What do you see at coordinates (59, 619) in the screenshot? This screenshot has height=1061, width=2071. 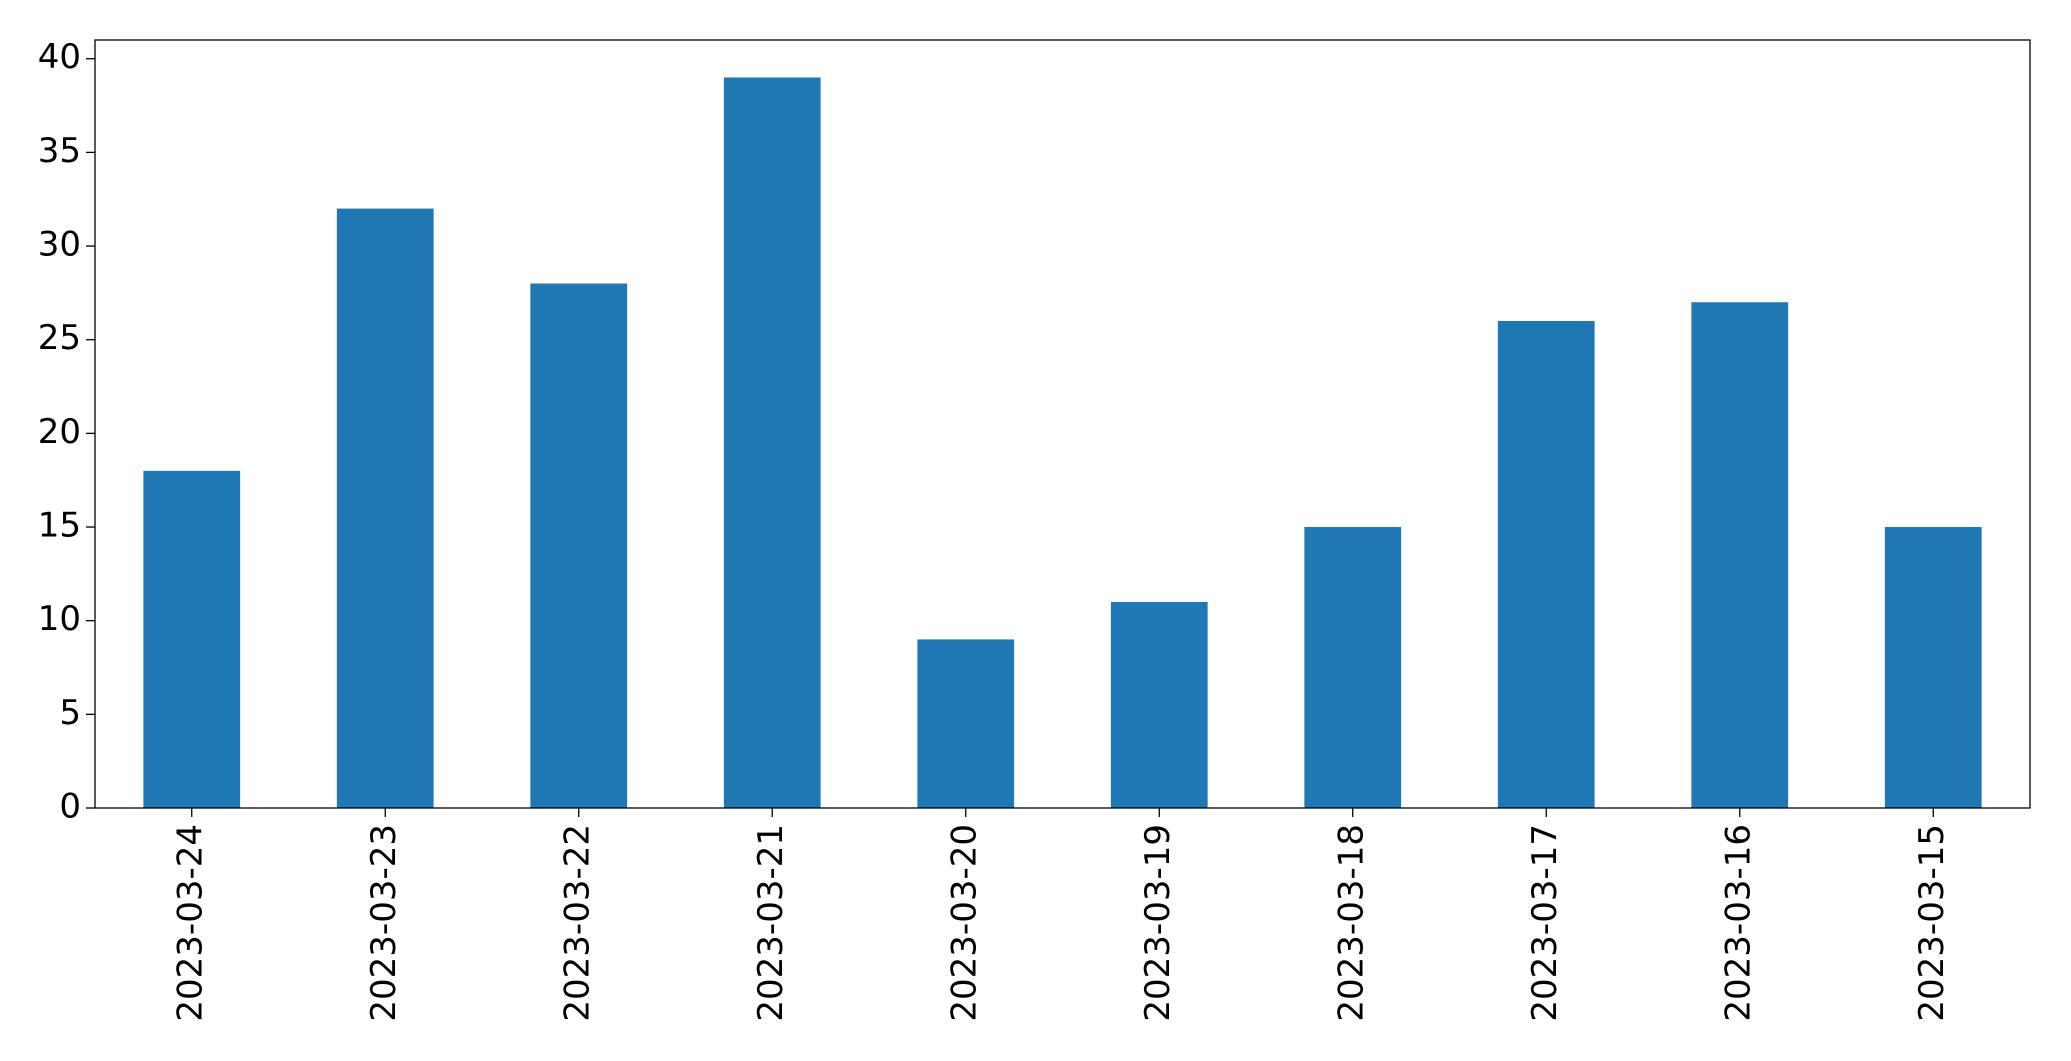 I see `y-tick-label: 10` at bounding box center [59, 619].